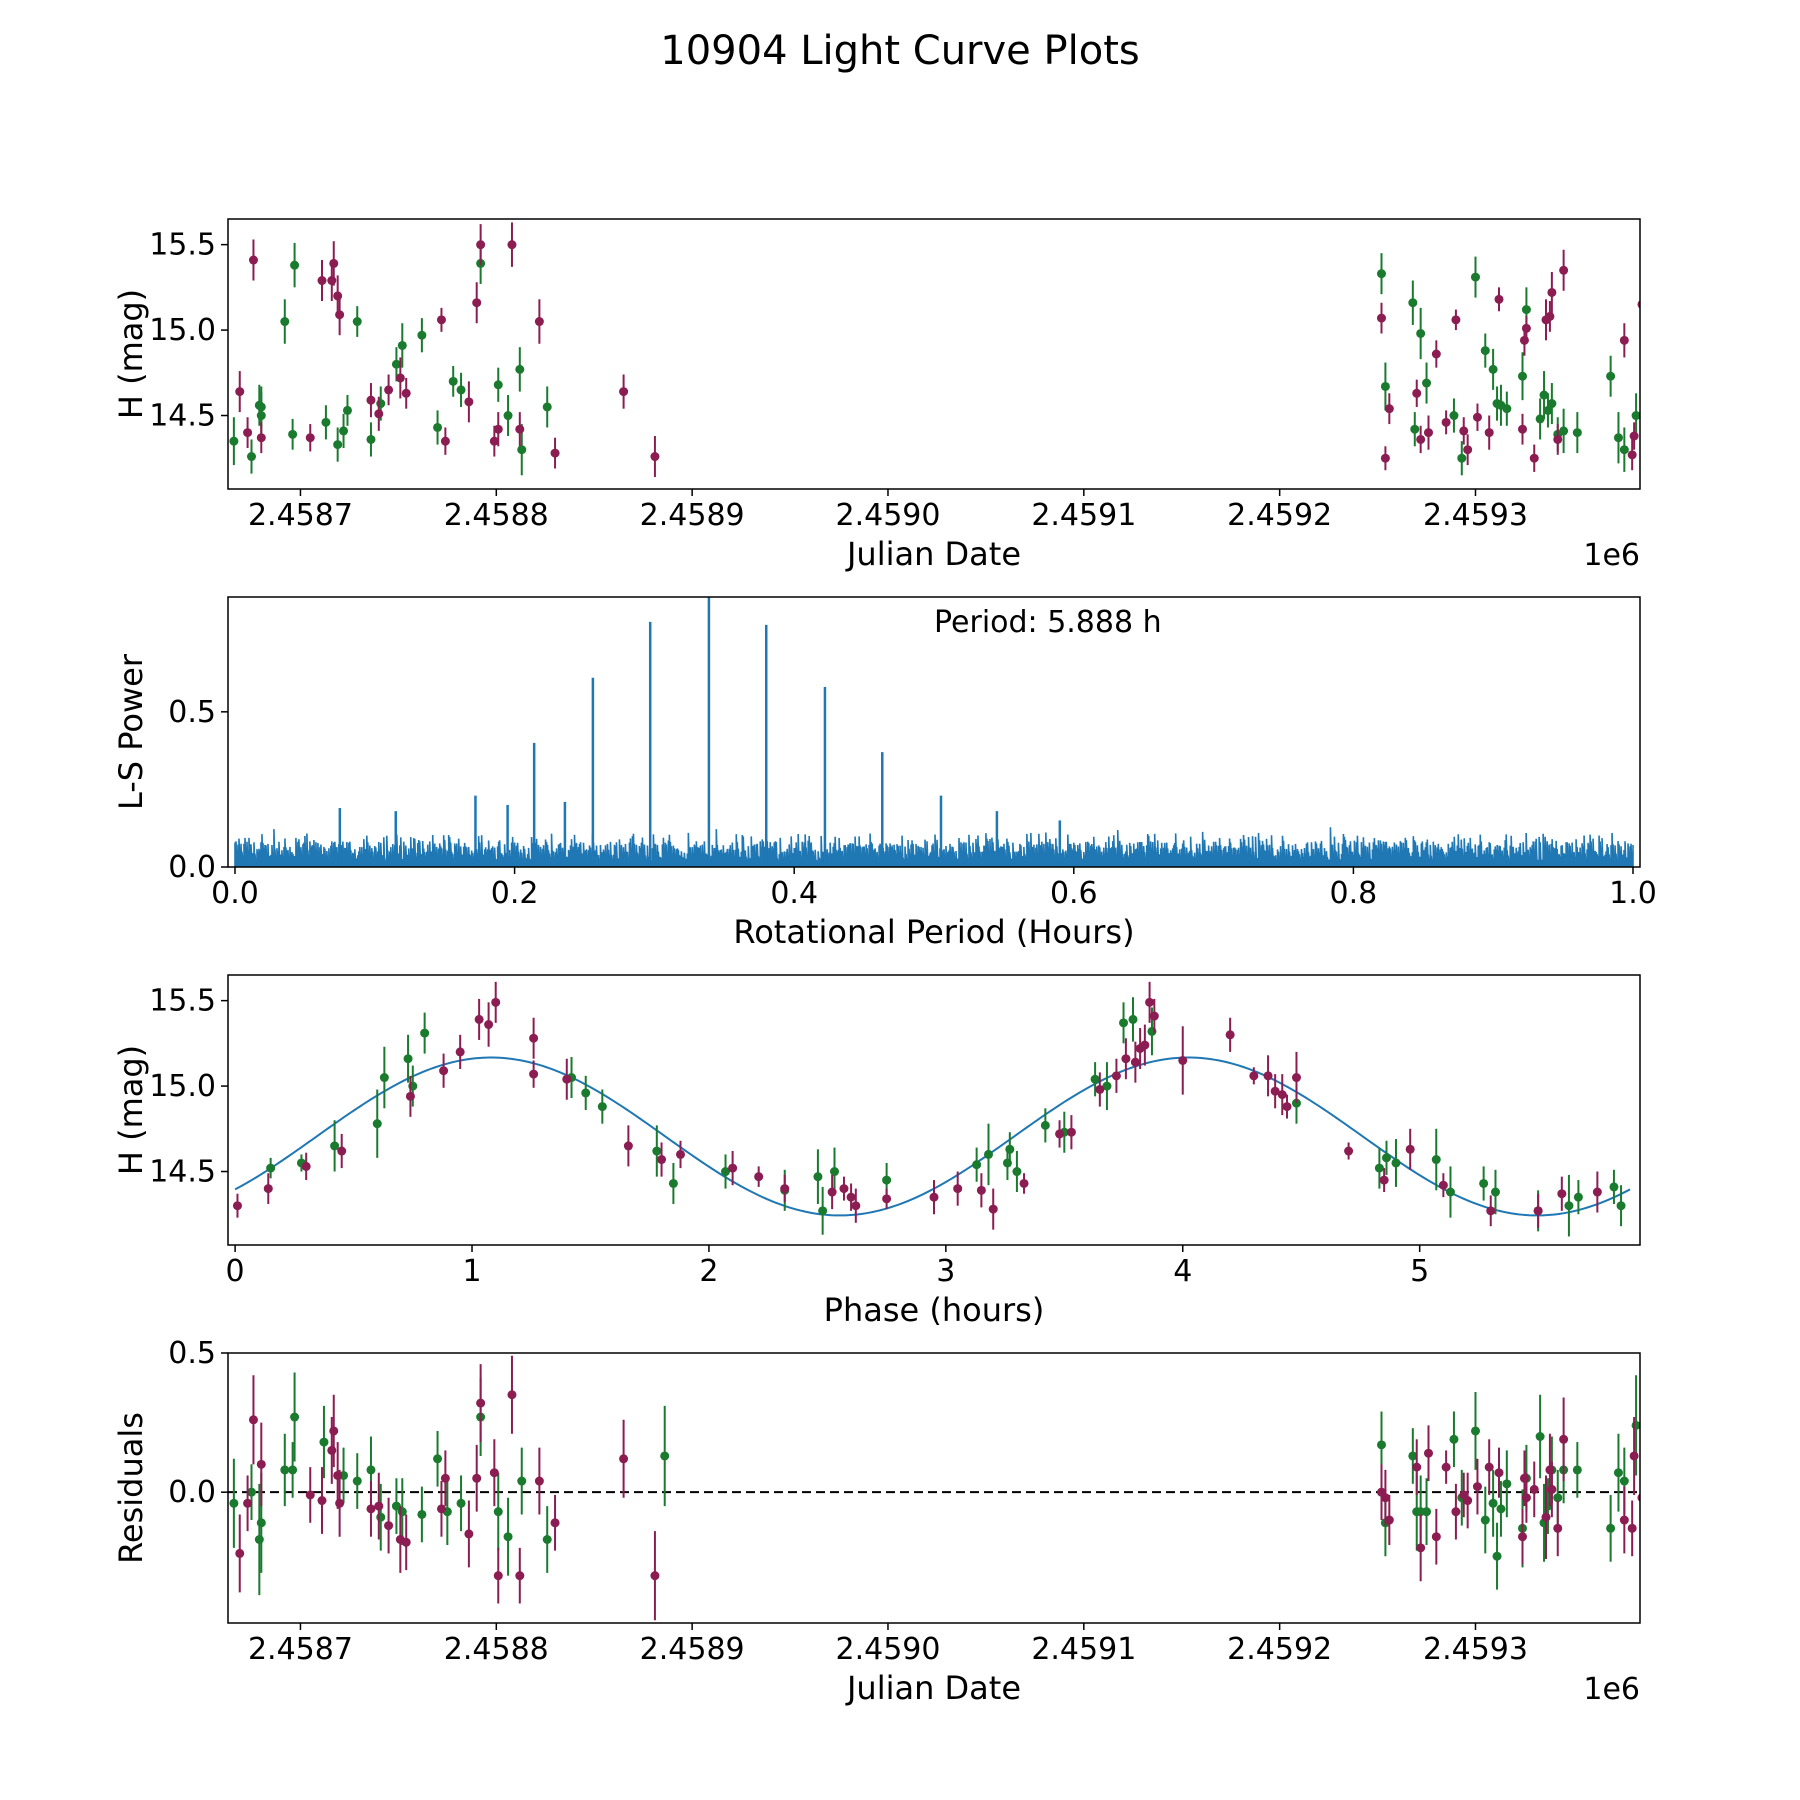 This screenshot has width=1800, height=1800. I want to click on x-tick-label: 4, so click(1182, 1271).